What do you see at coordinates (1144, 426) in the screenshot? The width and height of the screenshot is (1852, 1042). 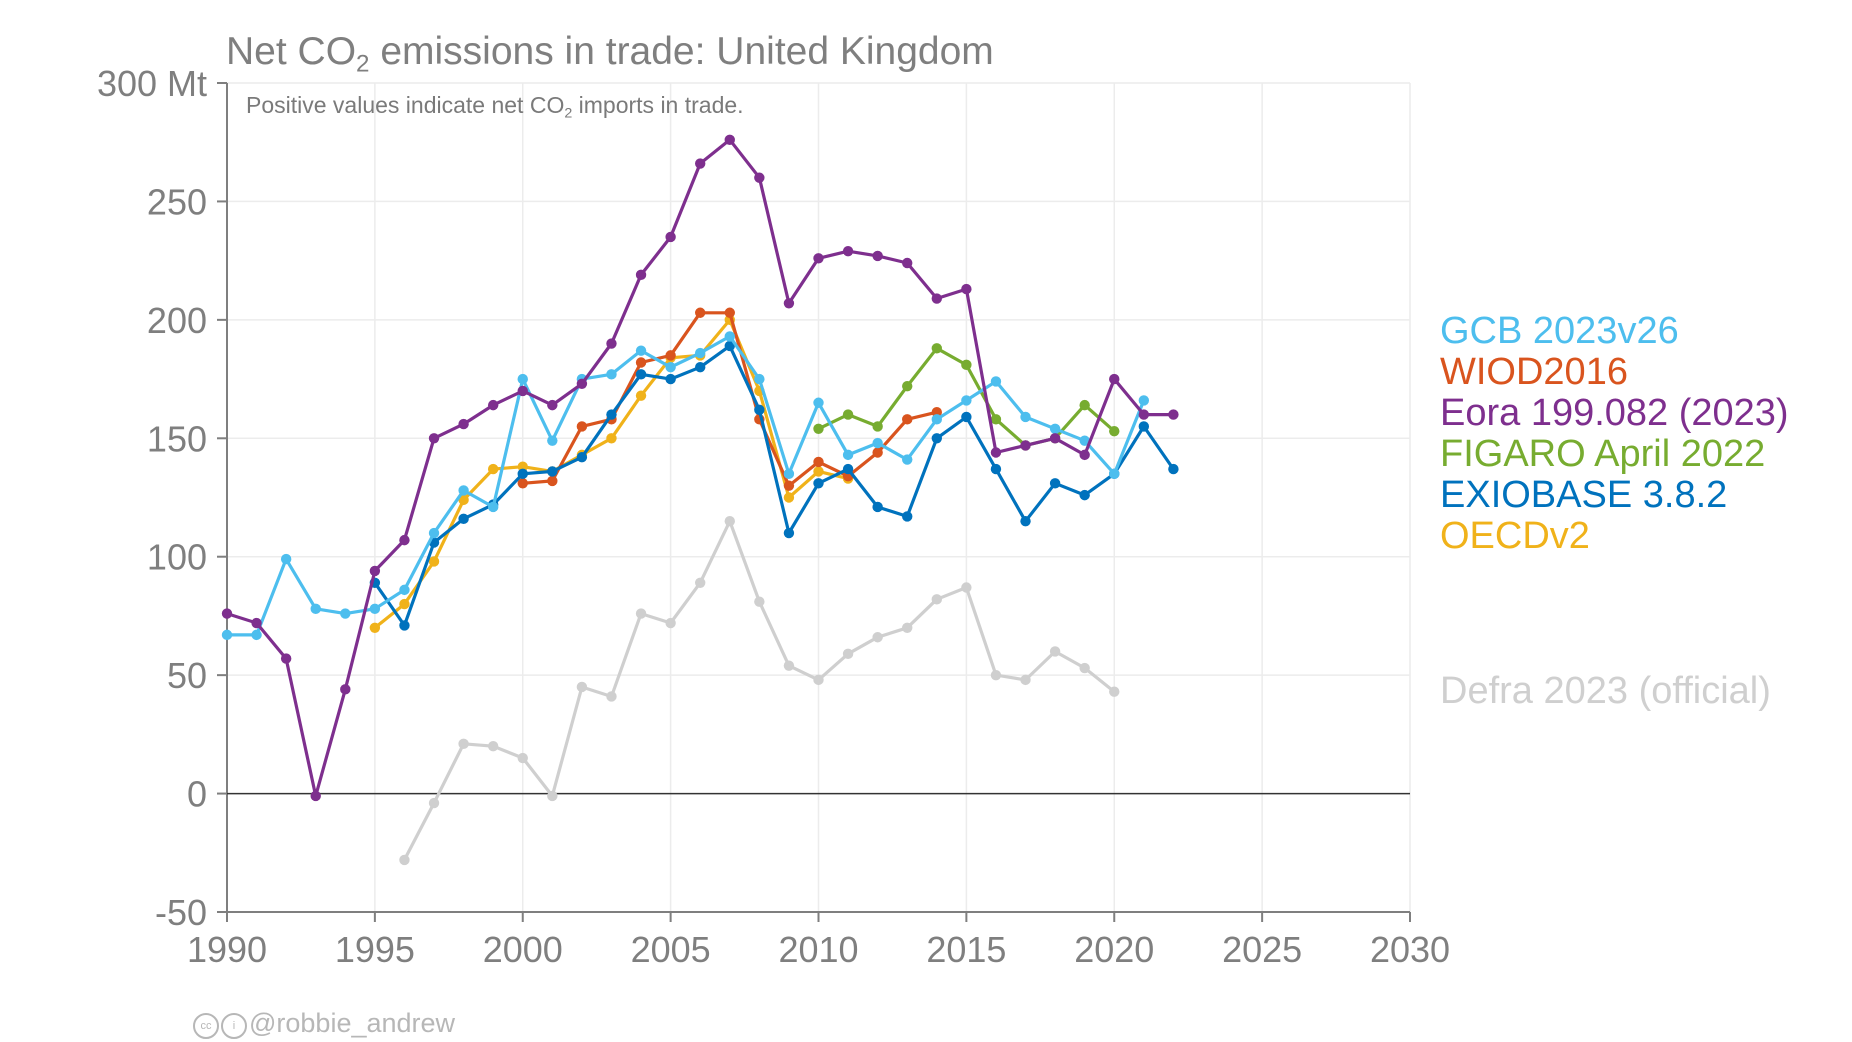 I see `data-point-4-2021` at bounding box center [1144, 426].